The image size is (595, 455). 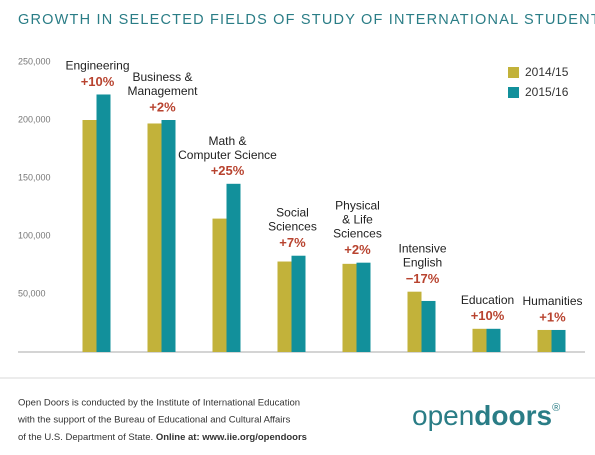 What do you see at coordinates (422, 263) in the screenshot?
I see `category-line: English` at bounding box center [422, 263].